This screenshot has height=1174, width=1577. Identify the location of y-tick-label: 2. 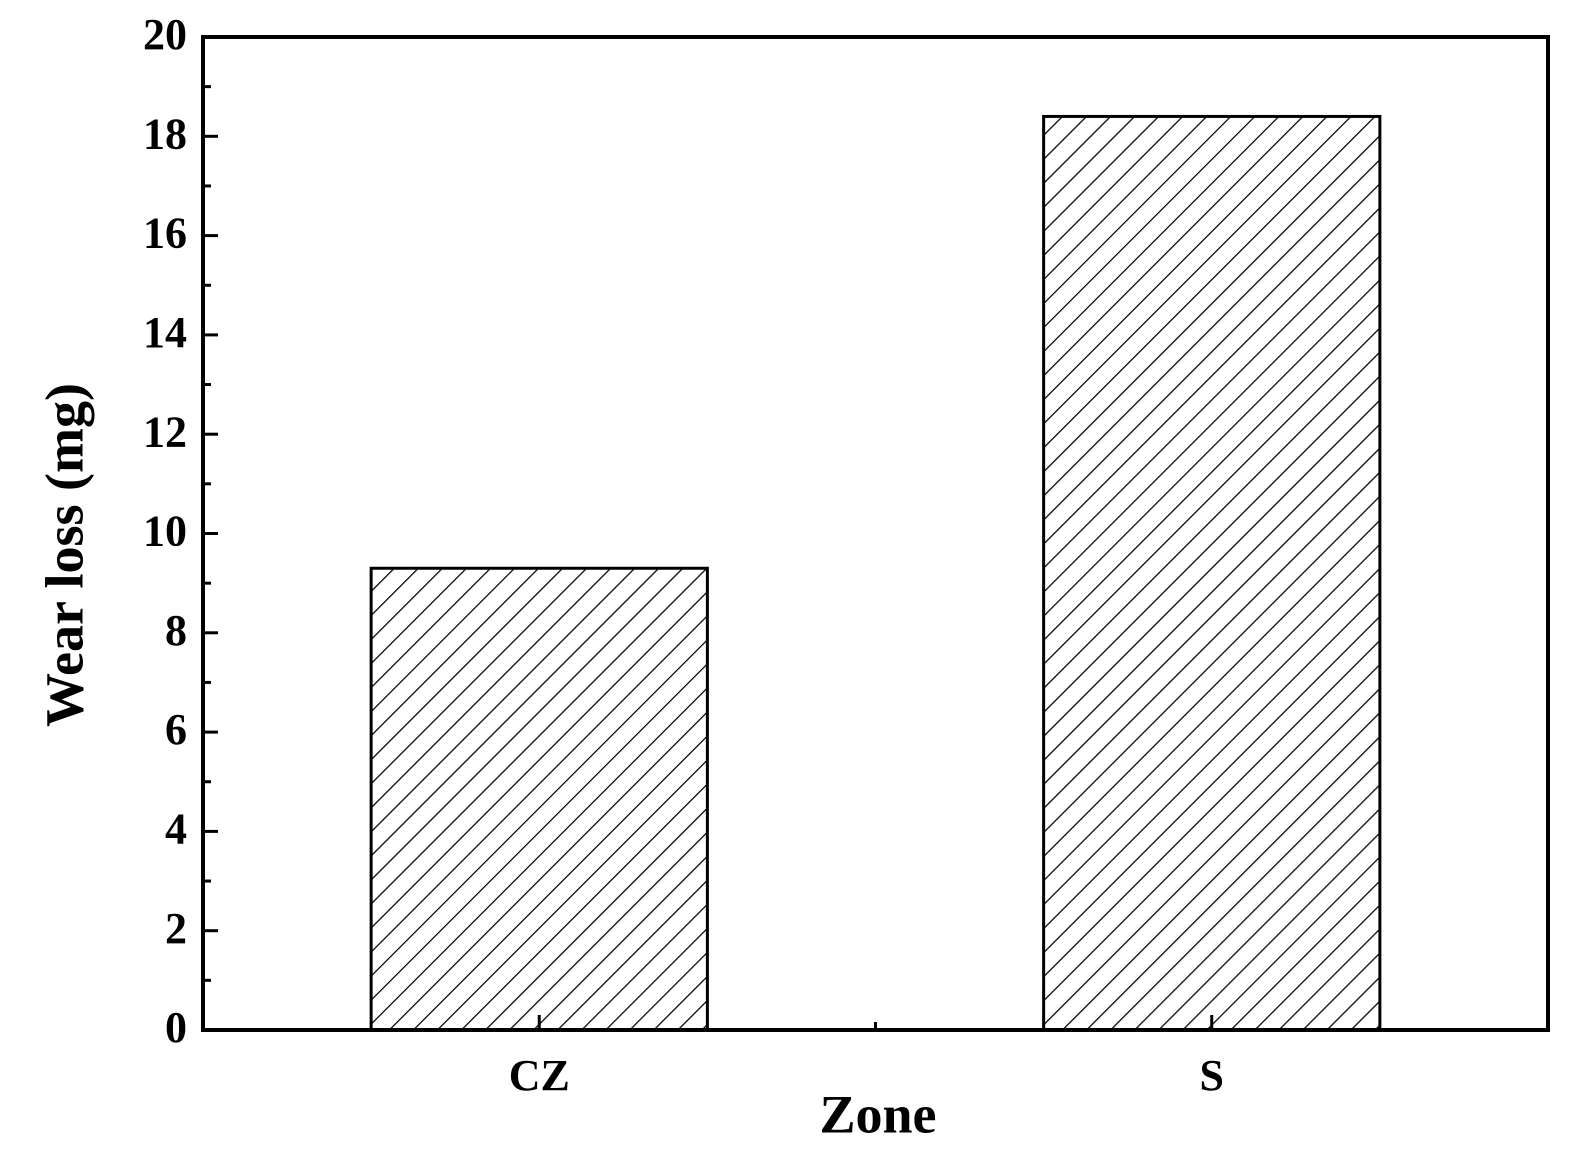
(176, 928).